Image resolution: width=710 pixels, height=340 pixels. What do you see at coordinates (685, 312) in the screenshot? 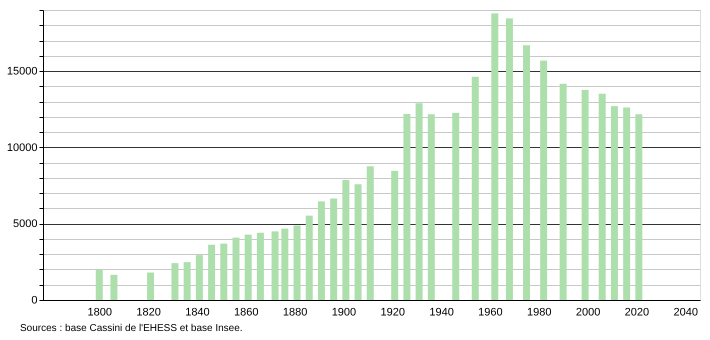
I see `x-tick-label: 2040` at bounding box center [685, 312].